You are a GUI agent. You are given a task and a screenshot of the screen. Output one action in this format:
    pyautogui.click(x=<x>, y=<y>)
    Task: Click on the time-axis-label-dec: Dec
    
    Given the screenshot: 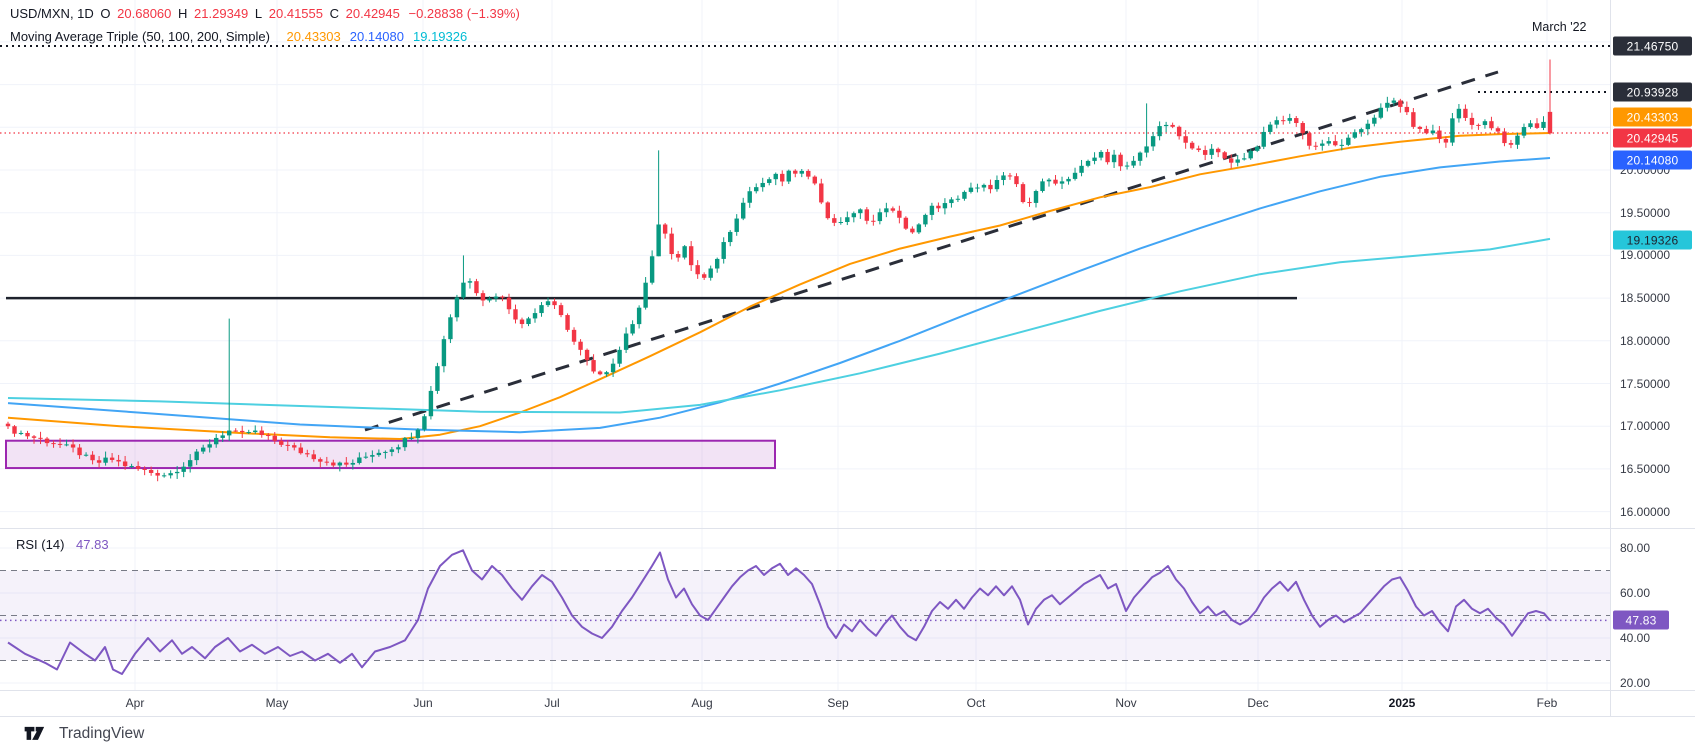 What is the action you would take?
    pyautogui.click(x=1258, y=703)
    